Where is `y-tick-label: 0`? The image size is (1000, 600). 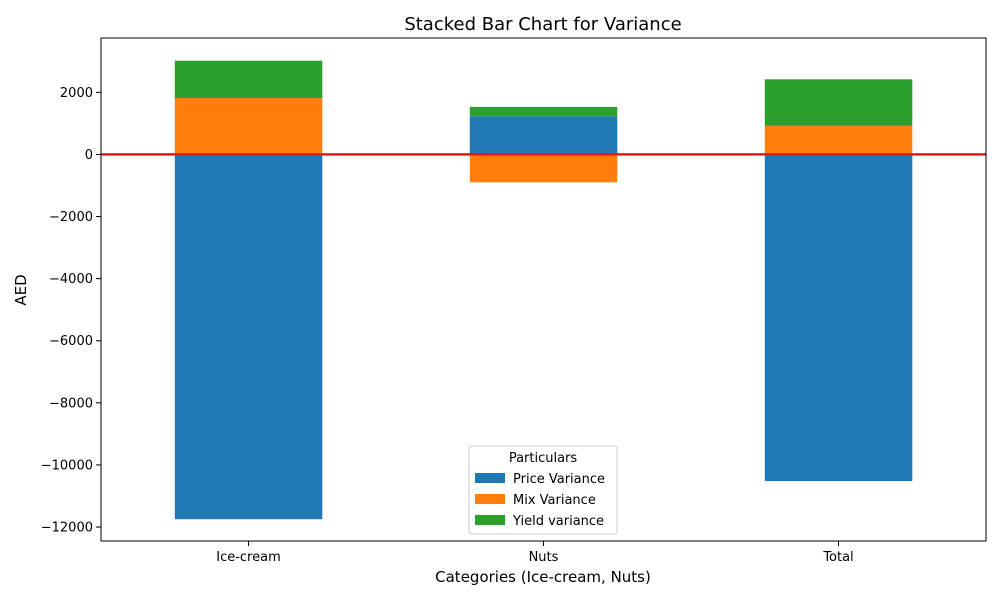
y-tick-label: 0 is located at coordinates (89, 155).